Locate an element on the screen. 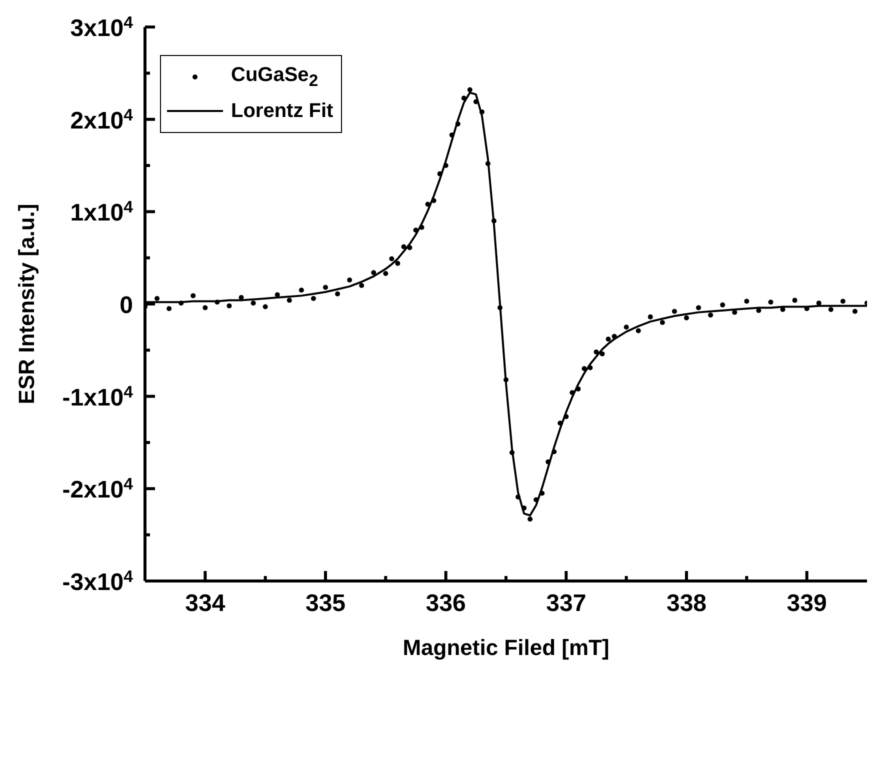 This screenshot has height=761, width=869. y-tick-label: 3x10$^{4}$ is located at coordinates (102, 27).